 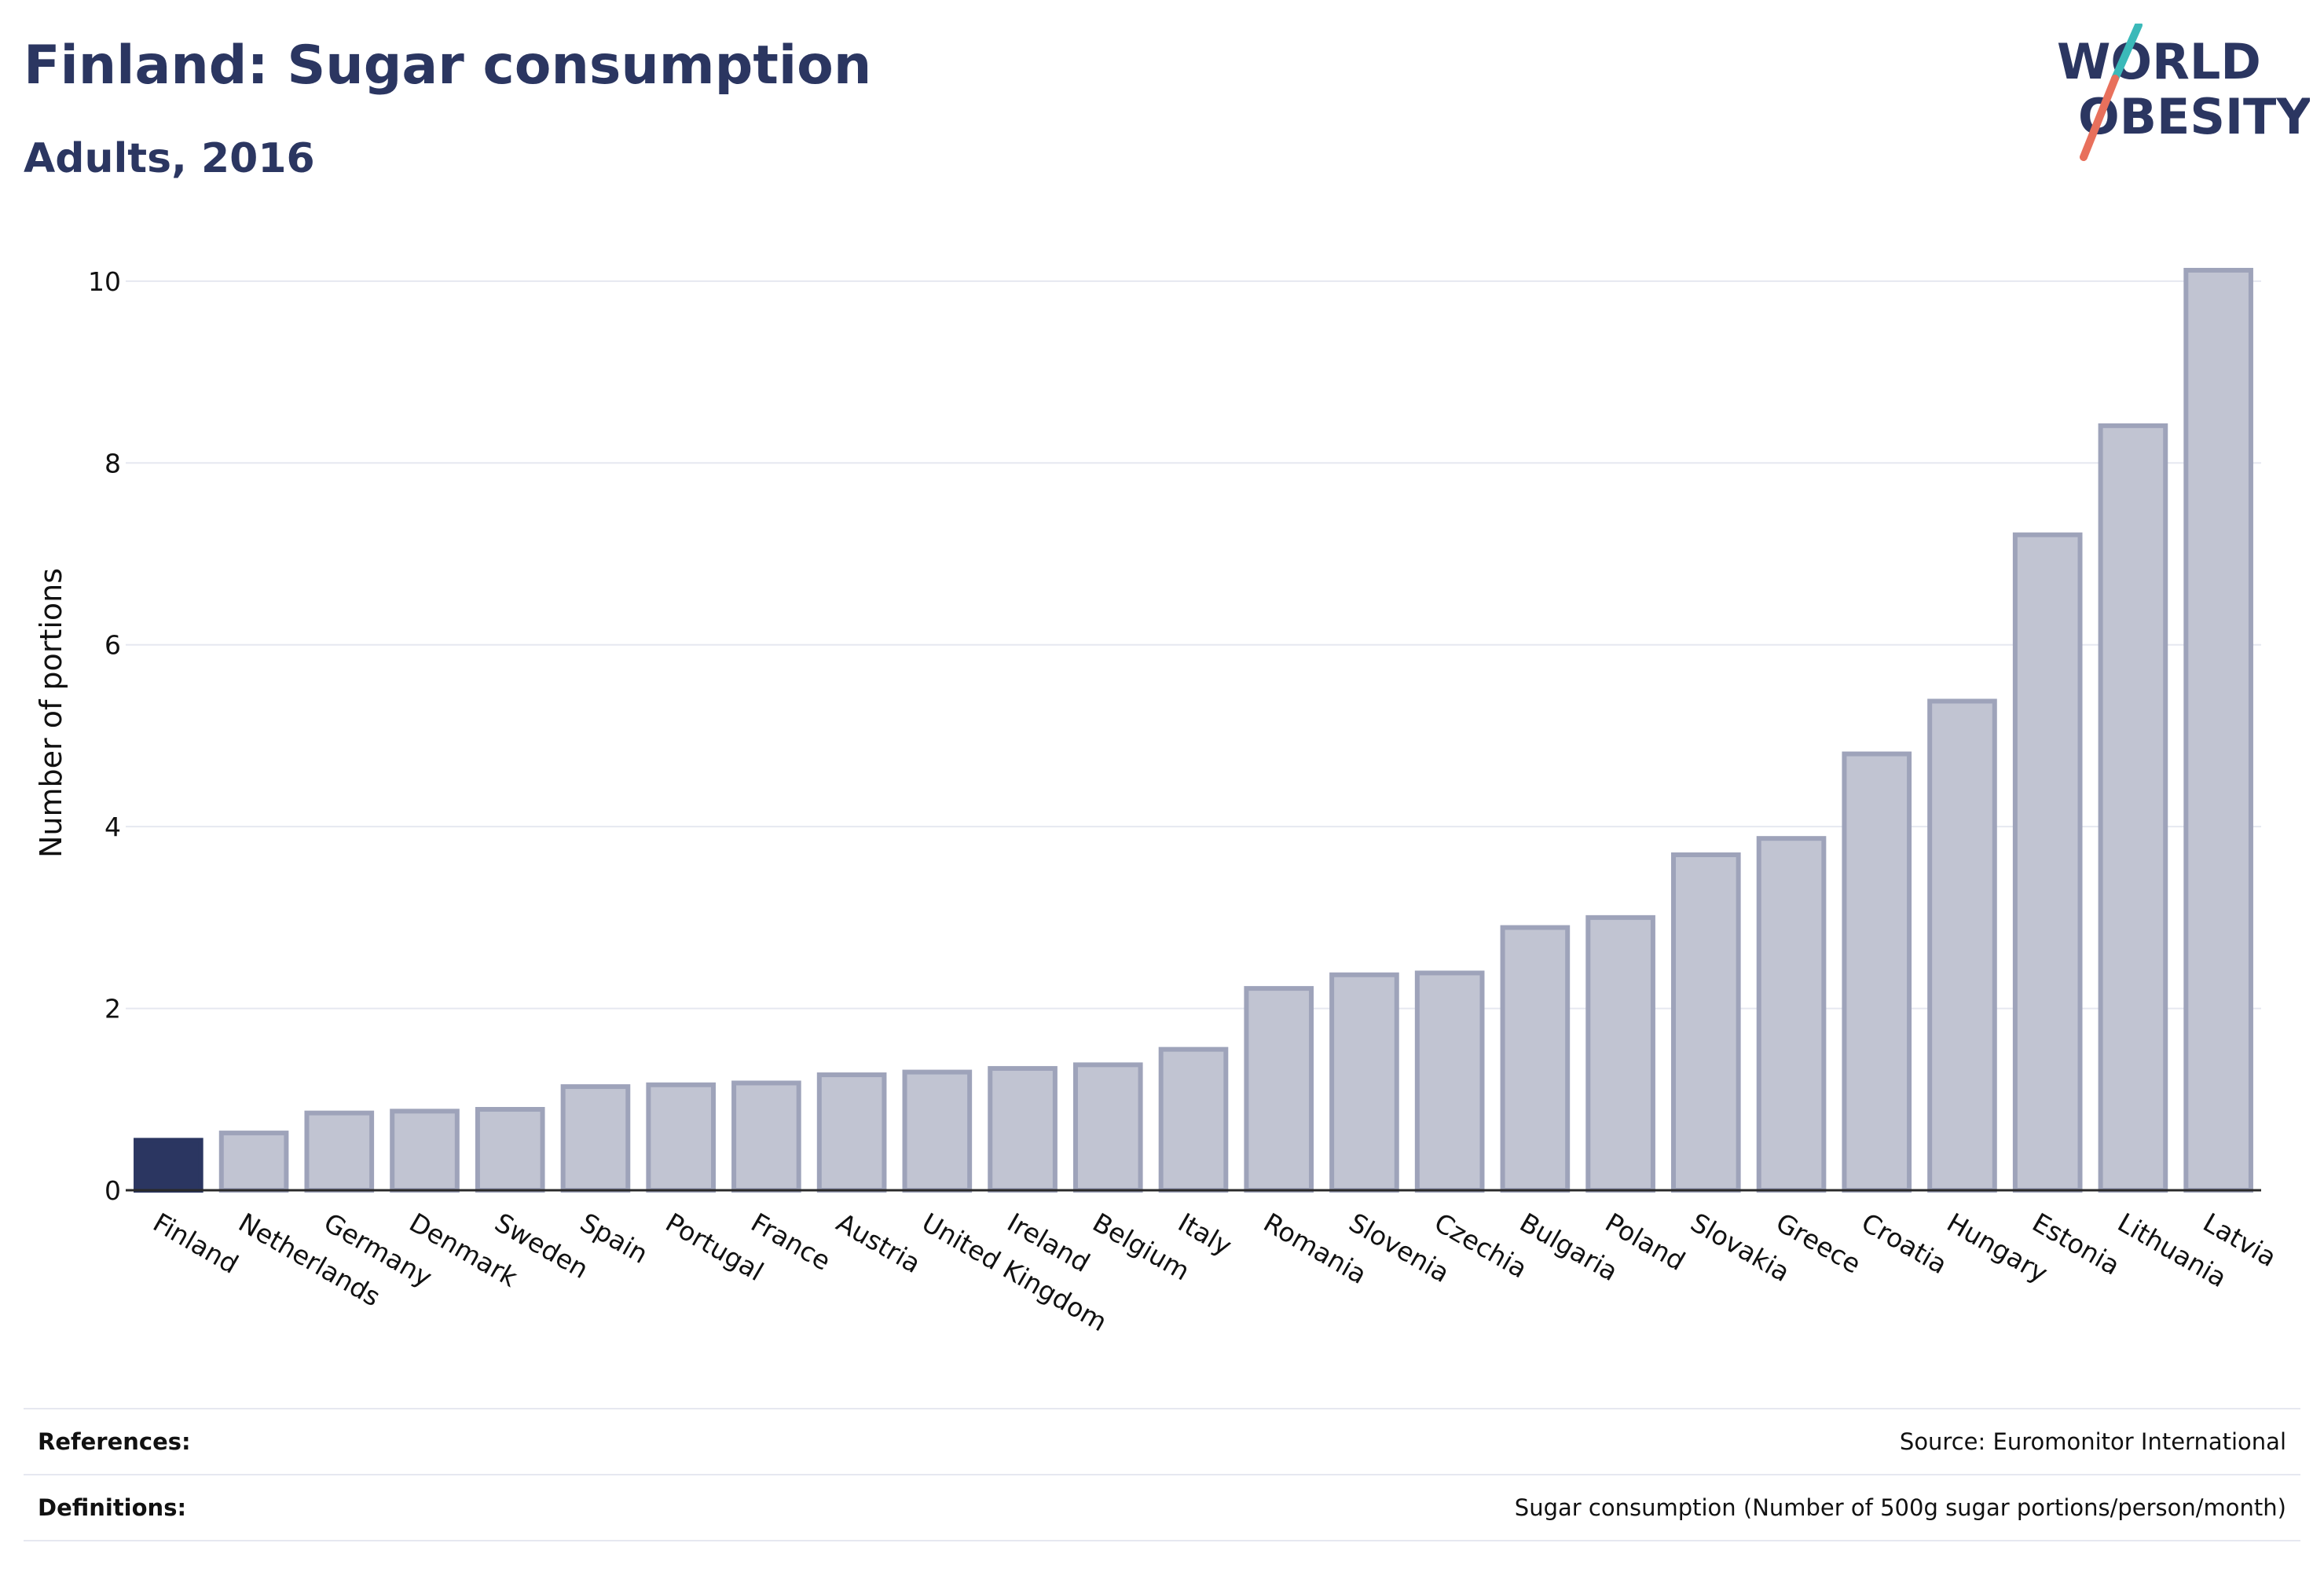 What do you see at coordinates (2092, 1441) in the screenshot?
I see `references-value: Source: Euromonitor International` at bounding box center [2092, 1441].